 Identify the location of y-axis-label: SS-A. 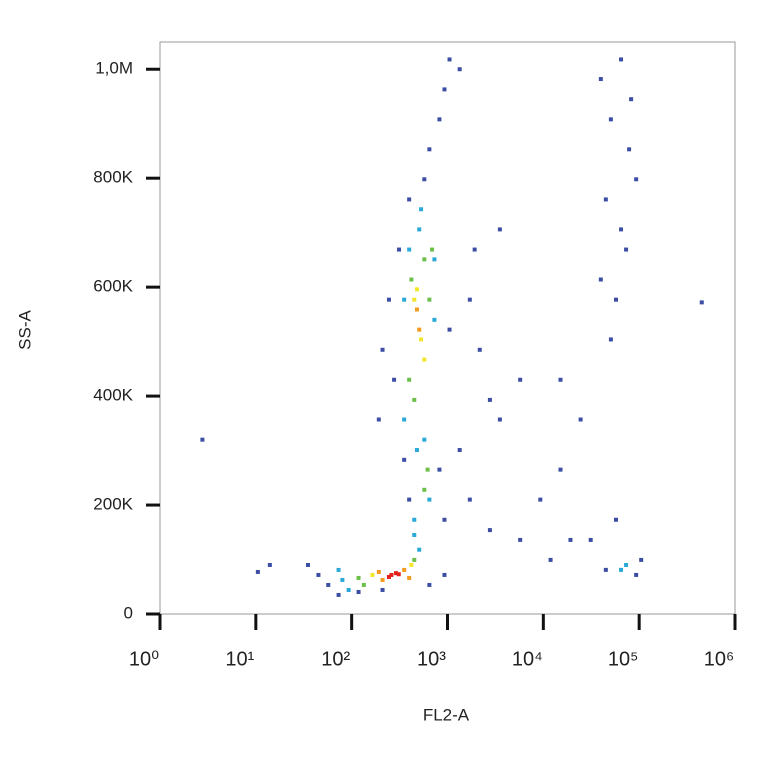
(24, 330).